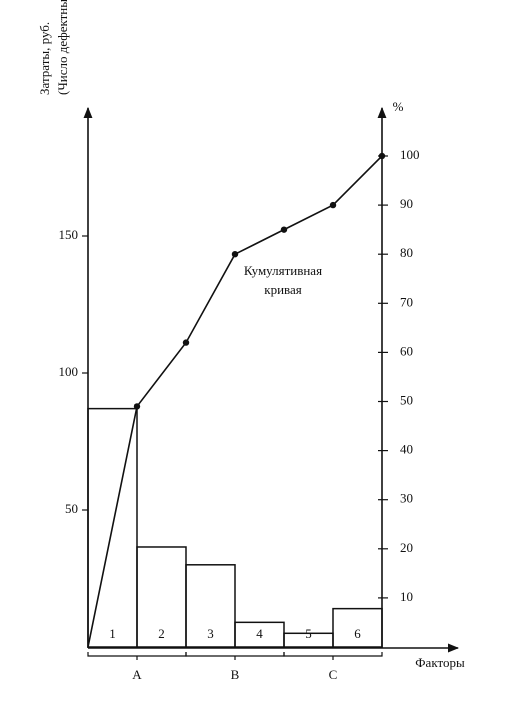  What do you see at coordinates (406, 498) in the screenshot?
I see `y2-tick-label: 30` at bounding box center [406, 498].